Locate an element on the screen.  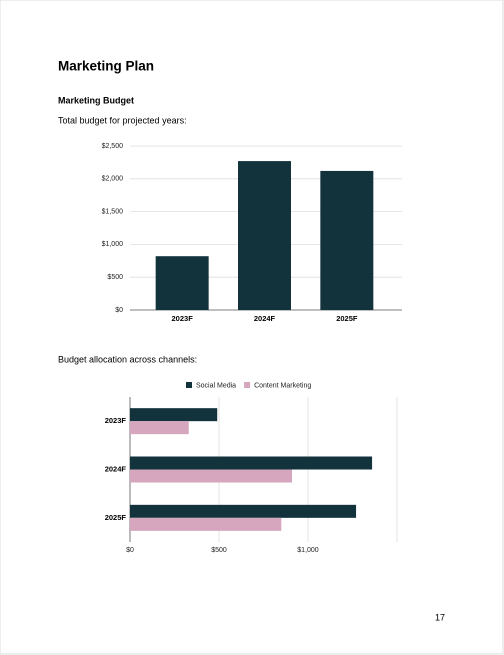
y-tick-label: $500 is located at coordinates (115, 277).